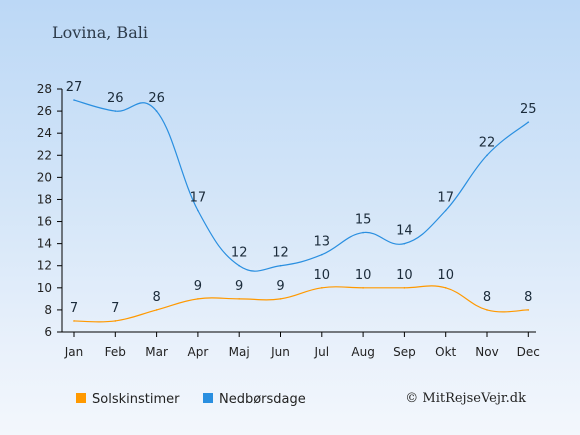 This screenshot has width=580, height=435. I want to click on y-tick-label: 18, so click(44, 199).